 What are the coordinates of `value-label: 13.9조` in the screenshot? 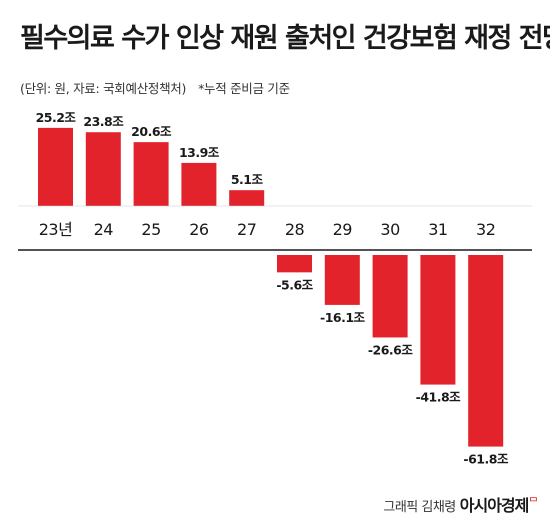 It's located at (199, 152).